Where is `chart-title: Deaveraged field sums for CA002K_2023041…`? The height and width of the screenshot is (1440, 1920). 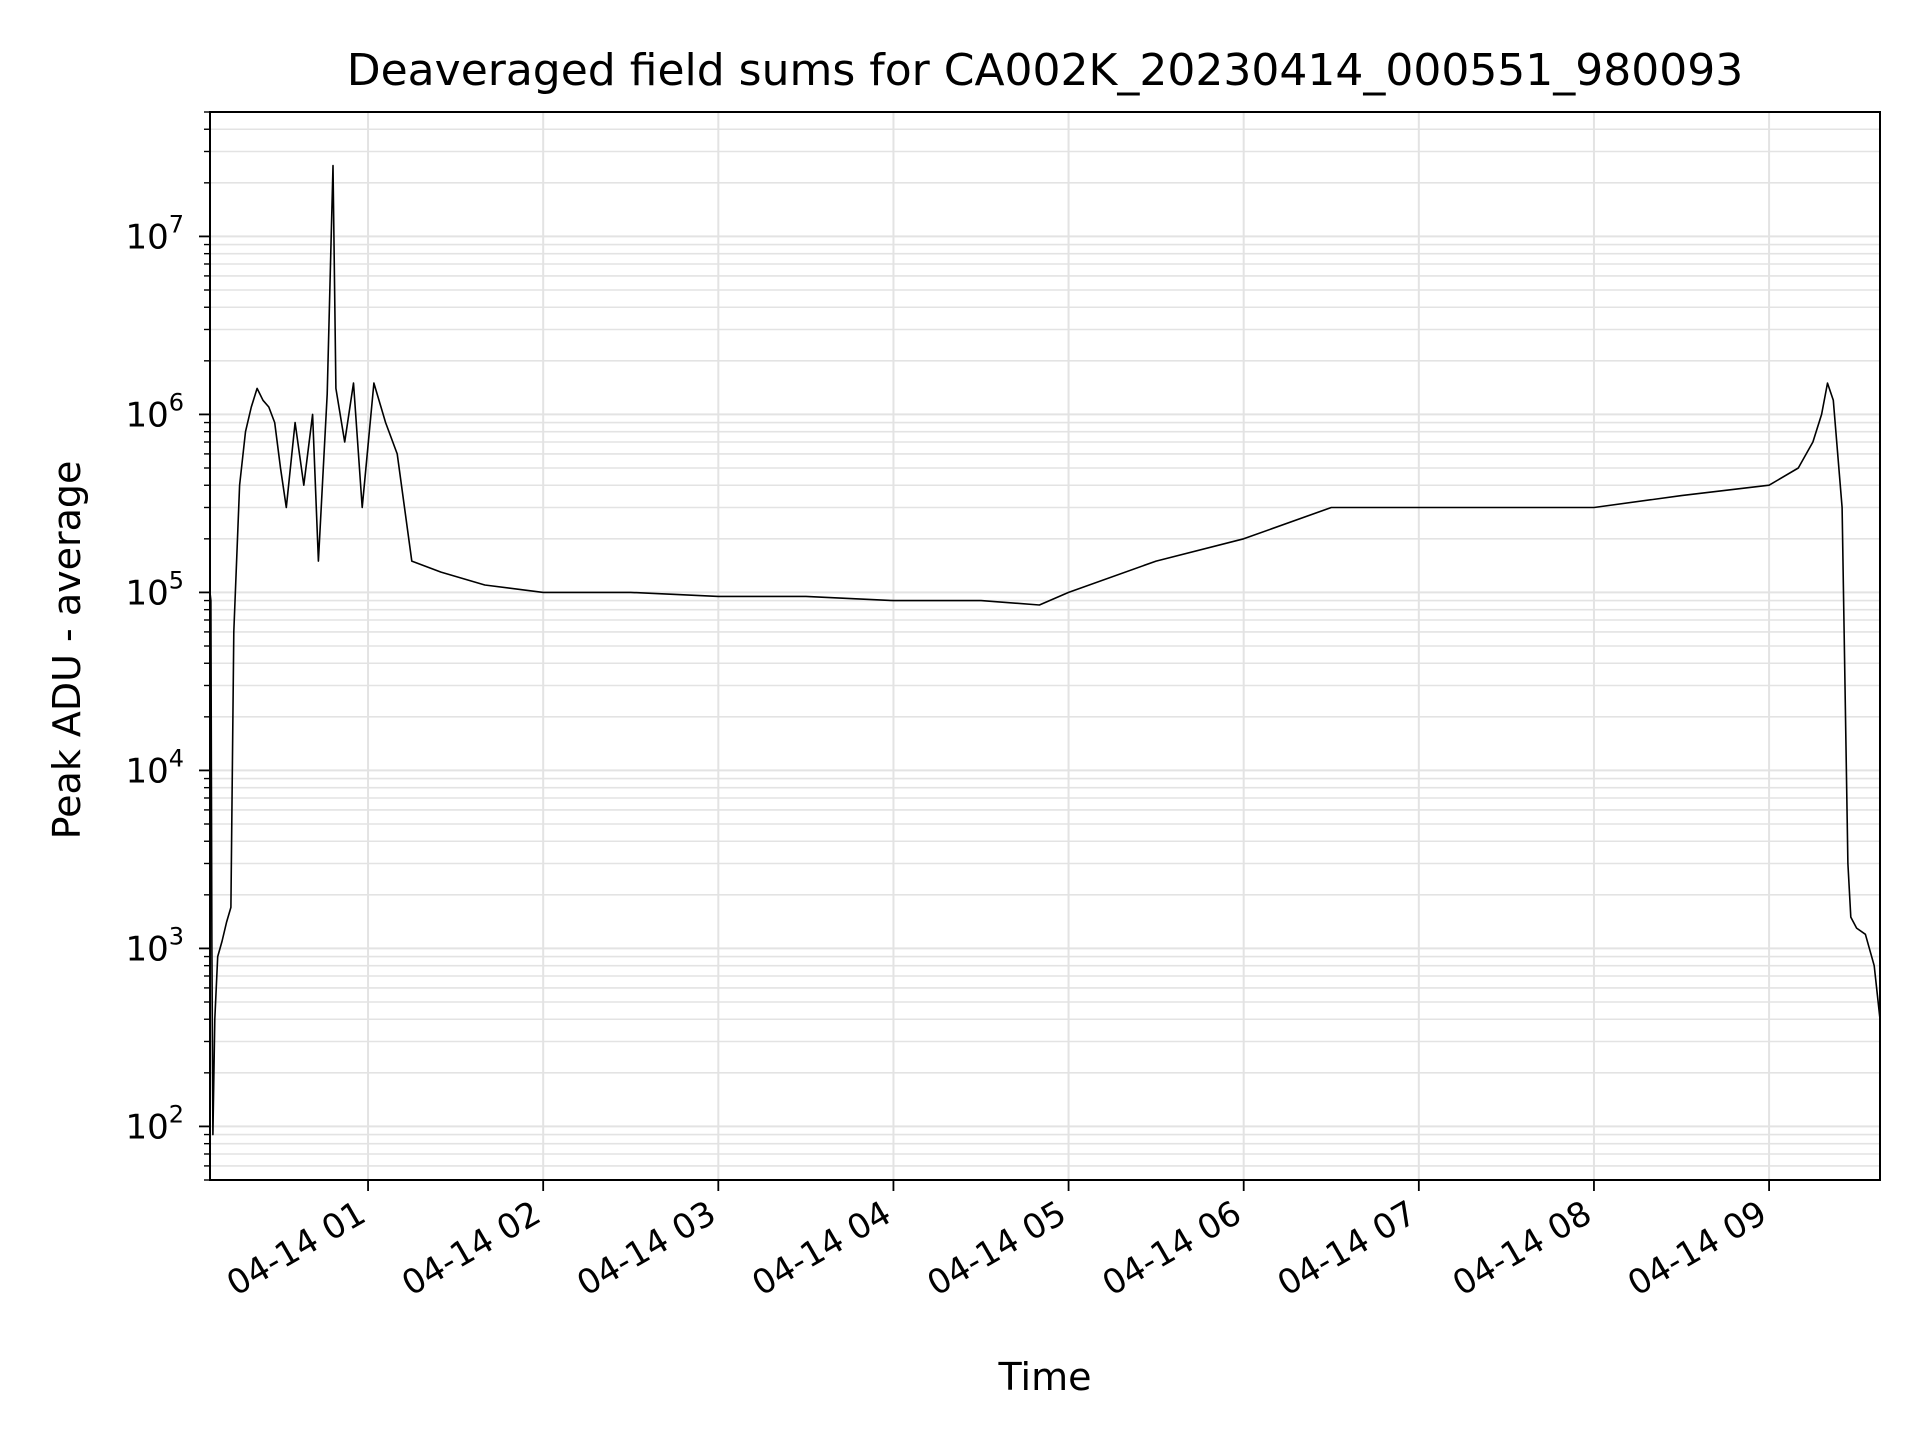
chart-title: Deaveraged field sums for CA002K_2023041… is located at coordinates (1045, 70).